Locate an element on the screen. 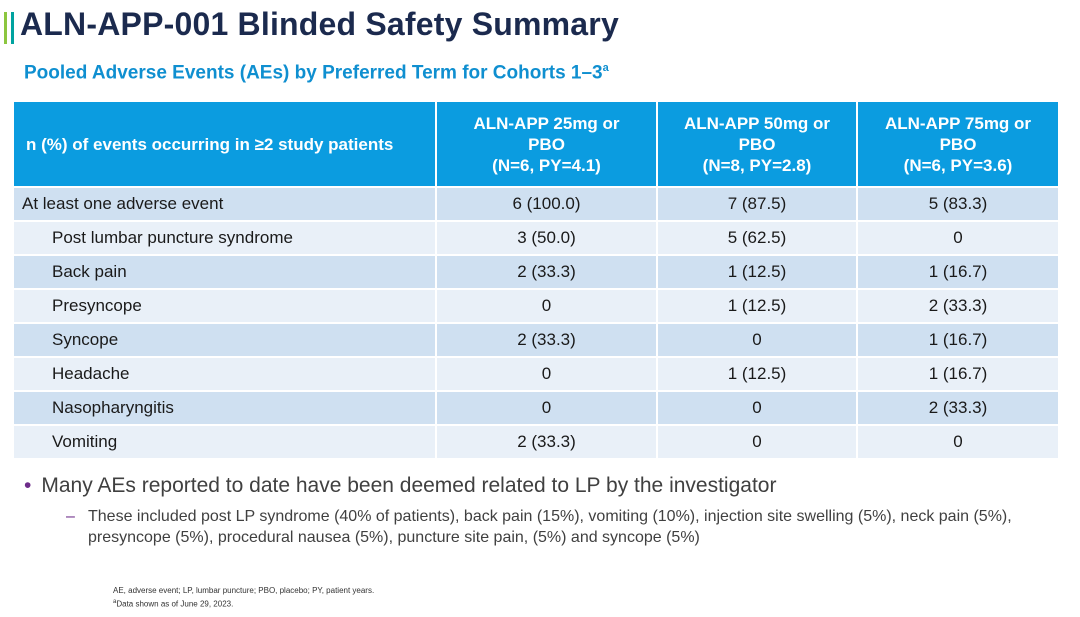 The height and width of the screenshot is (617, 1080). row-label: At least one adverse event is located at coordinates (225, 203).